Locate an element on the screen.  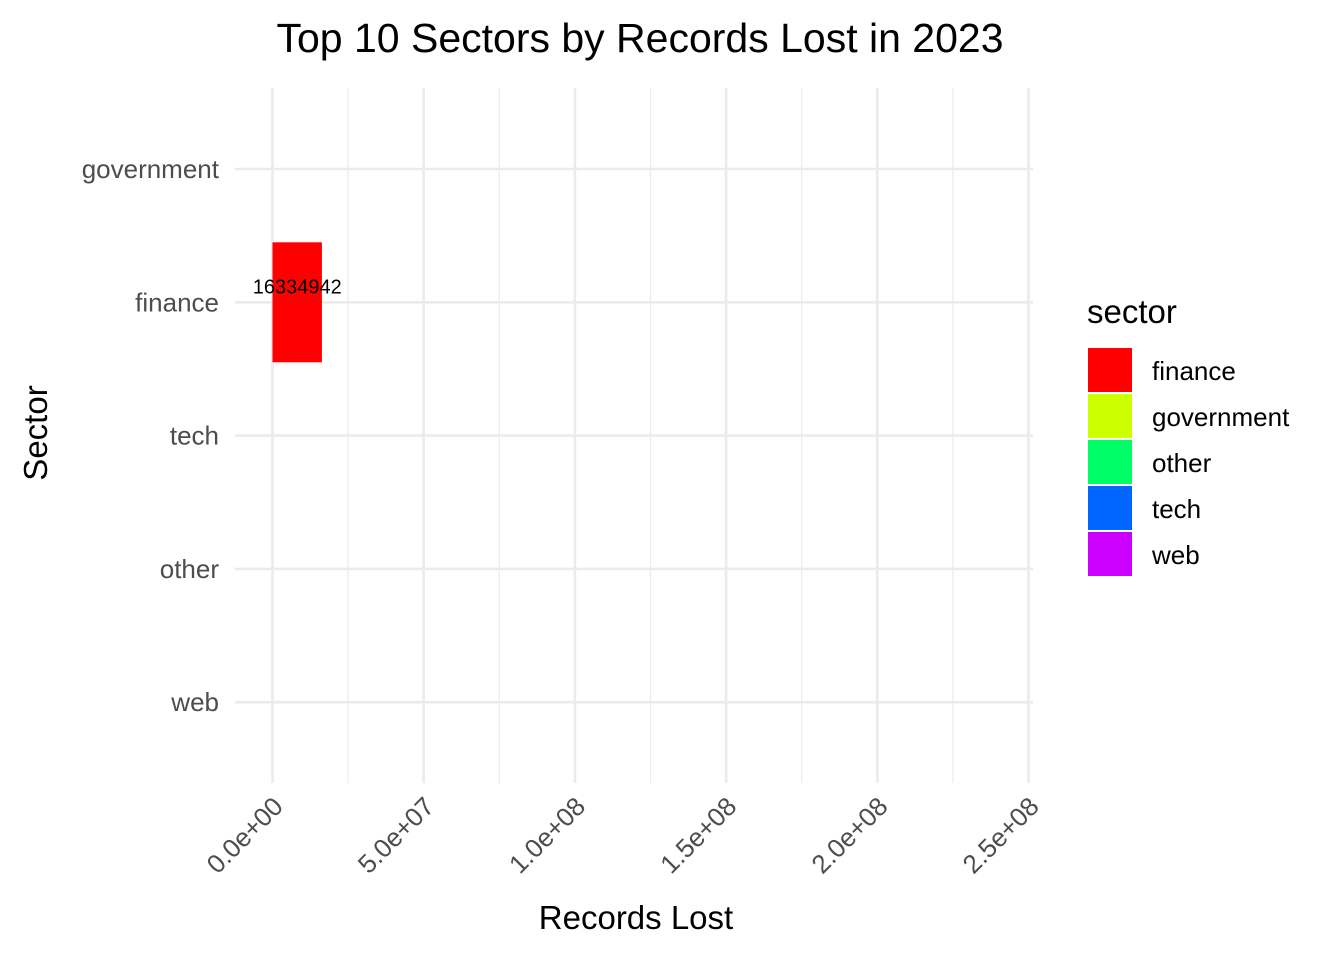
legend-label: government is located at coordinates (1221, 417).